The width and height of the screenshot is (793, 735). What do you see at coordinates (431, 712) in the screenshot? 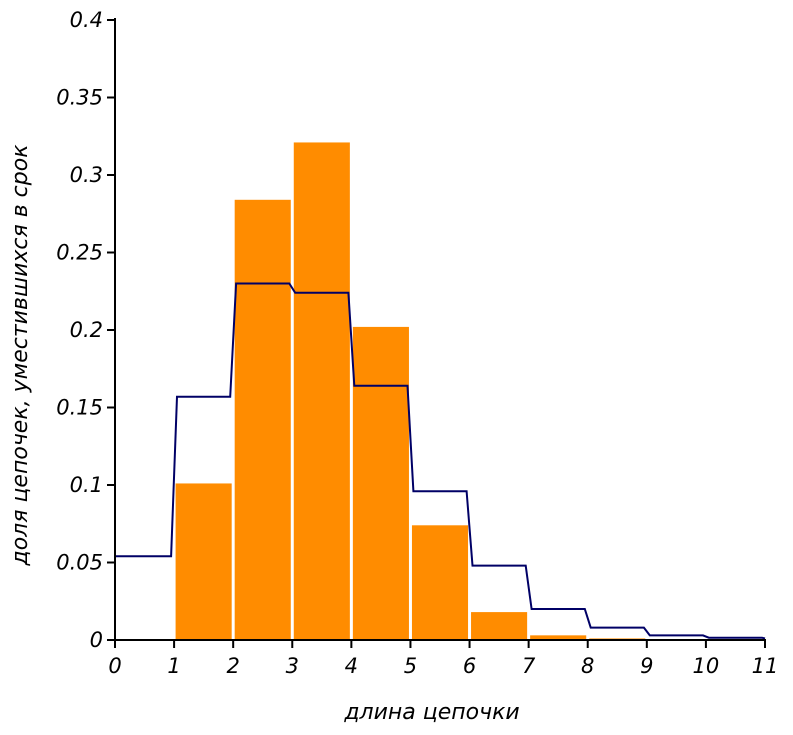
I see `x-axis-label: длина цепочки` at bounding box center [431, 712].